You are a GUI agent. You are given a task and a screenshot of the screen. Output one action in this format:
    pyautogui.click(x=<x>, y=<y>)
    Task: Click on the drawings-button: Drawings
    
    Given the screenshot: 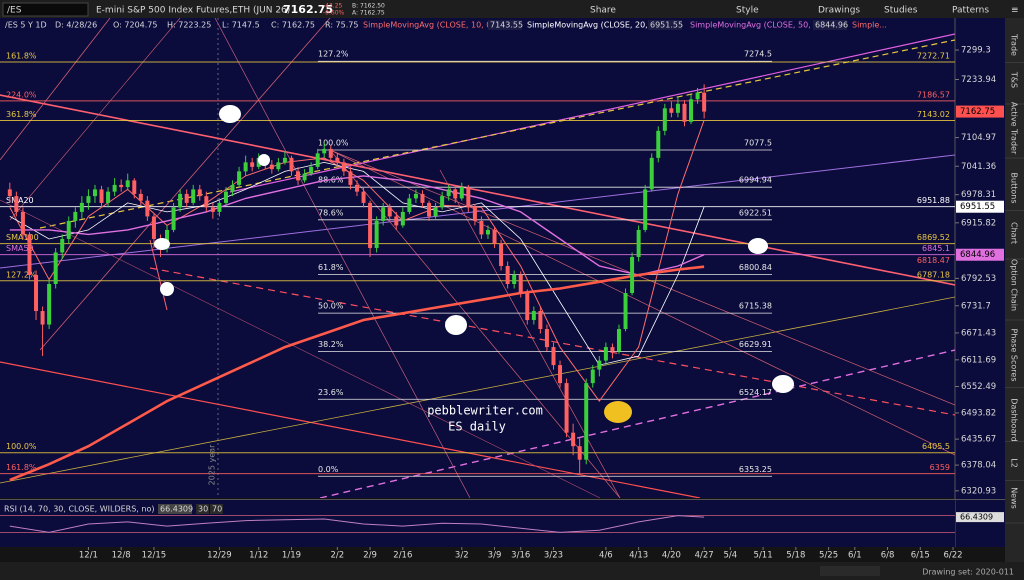 What is the action you would take?
    pyautogui.click(x=839, y=11)
    